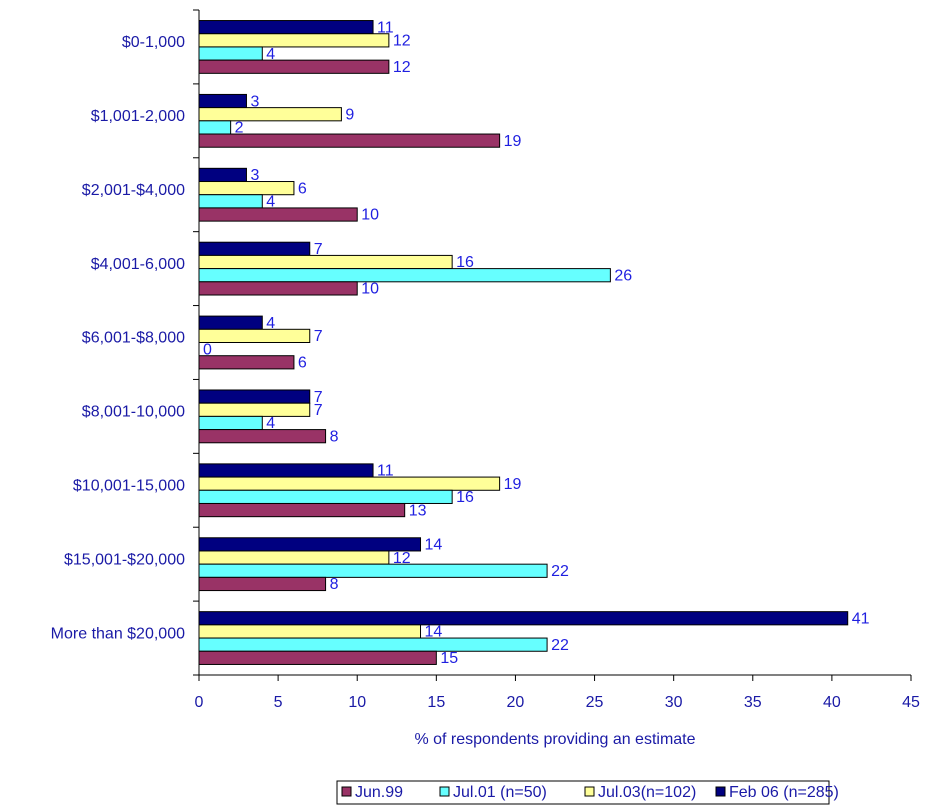 This screenshot has width=931, height=808. What do you see at coordinates (138, 264) in the screenshot?
I see `y-tick-label: $4,001-6,000` at bounding box center [138, 264].